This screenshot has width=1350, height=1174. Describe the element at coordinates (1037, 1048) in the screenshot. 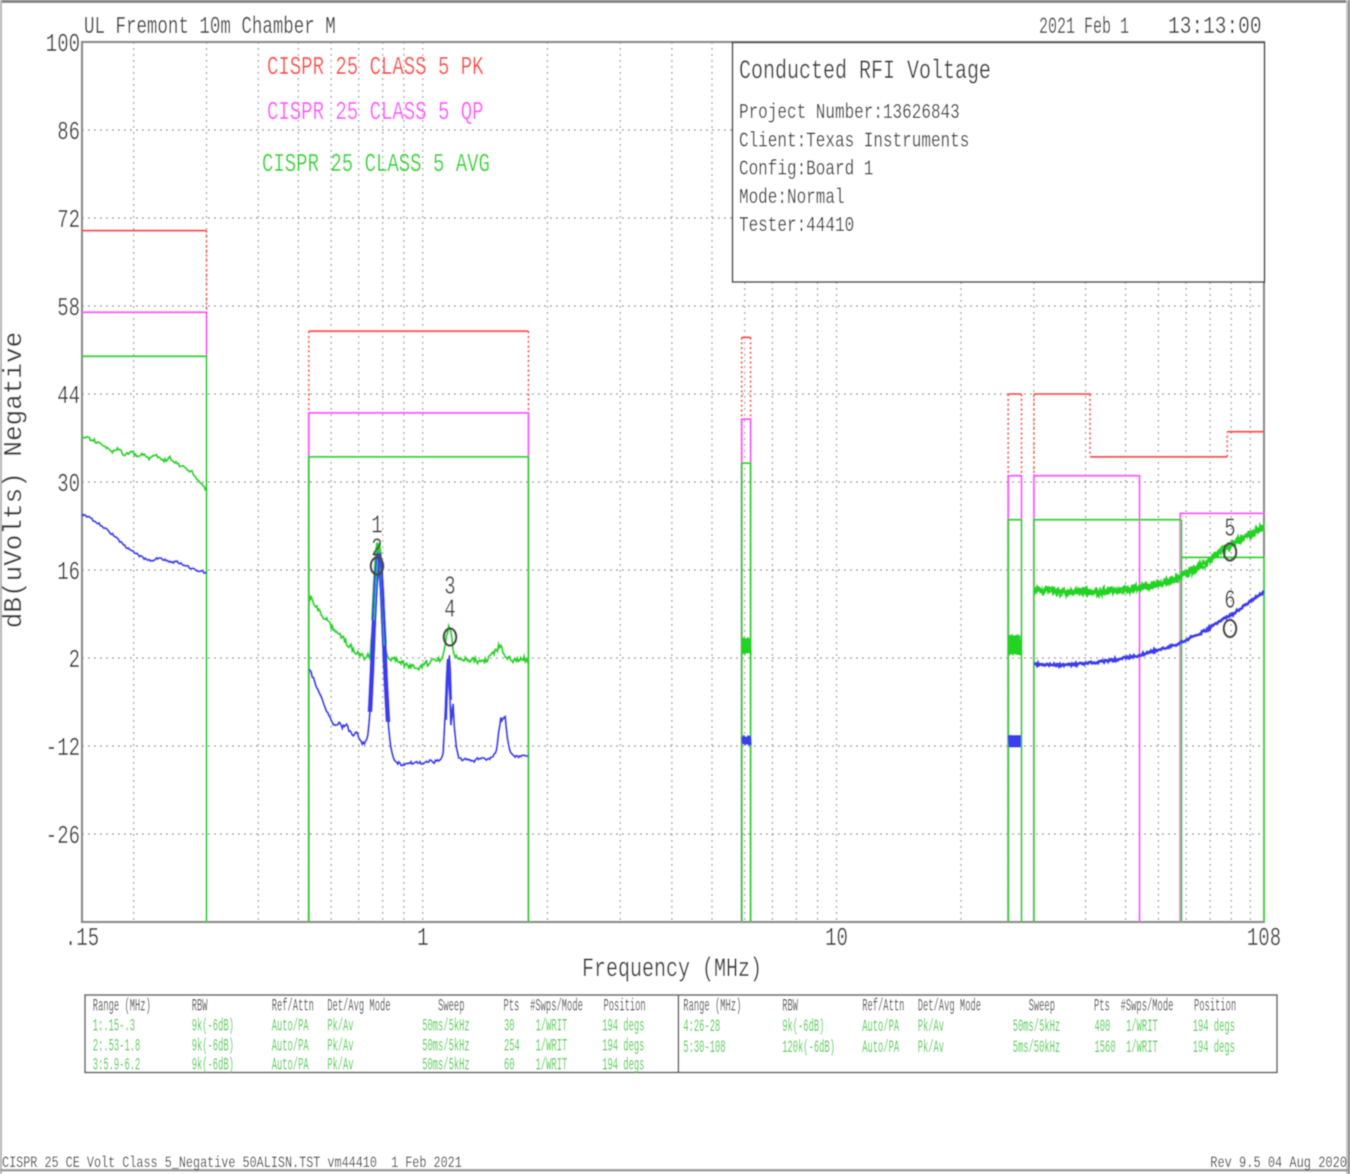

I see `svg-text: 5ms/50kHz` at that location.